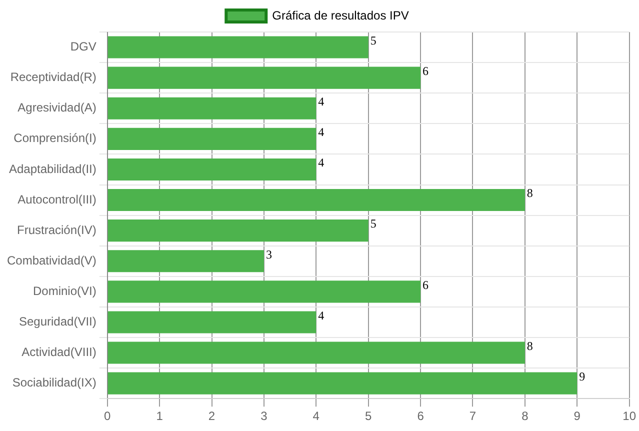 The width and height of the screenshot is (639, 431). What do you see at coordinates (83, 47) in the screenshot?
I see `y-tick-label: DGV` at bounding box center [83, 47].